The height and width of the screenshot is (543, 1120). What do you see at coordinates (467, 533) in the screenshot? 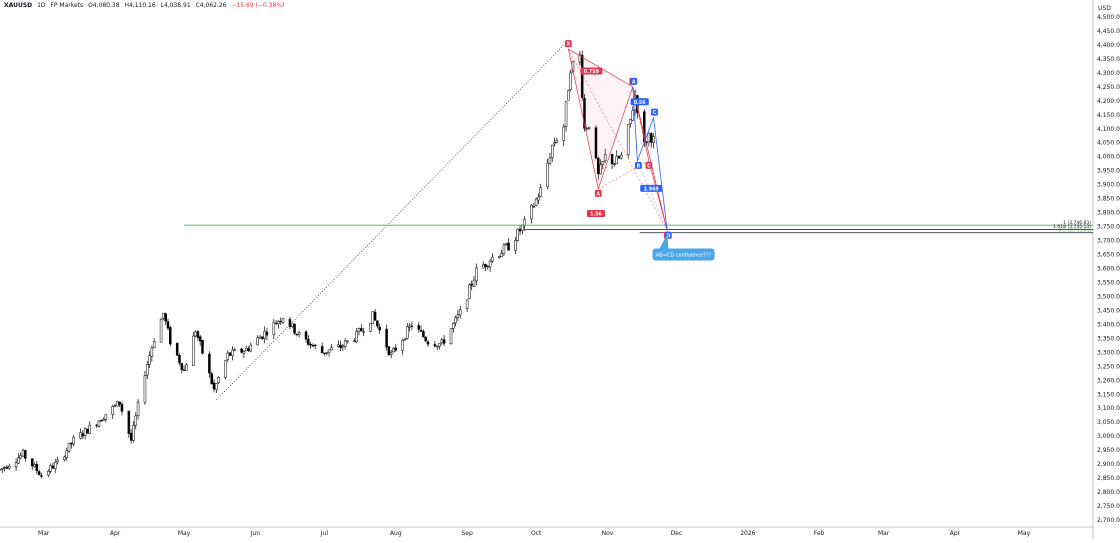
I see `x-tick-label: Sep` at bounding box center [467, 533].